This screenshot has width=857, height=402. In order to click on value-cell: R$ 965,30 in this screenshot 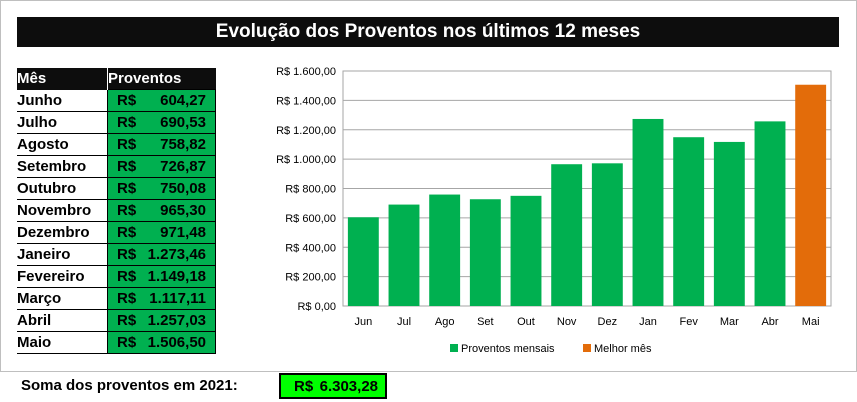, I will do `click(161, 210)`.